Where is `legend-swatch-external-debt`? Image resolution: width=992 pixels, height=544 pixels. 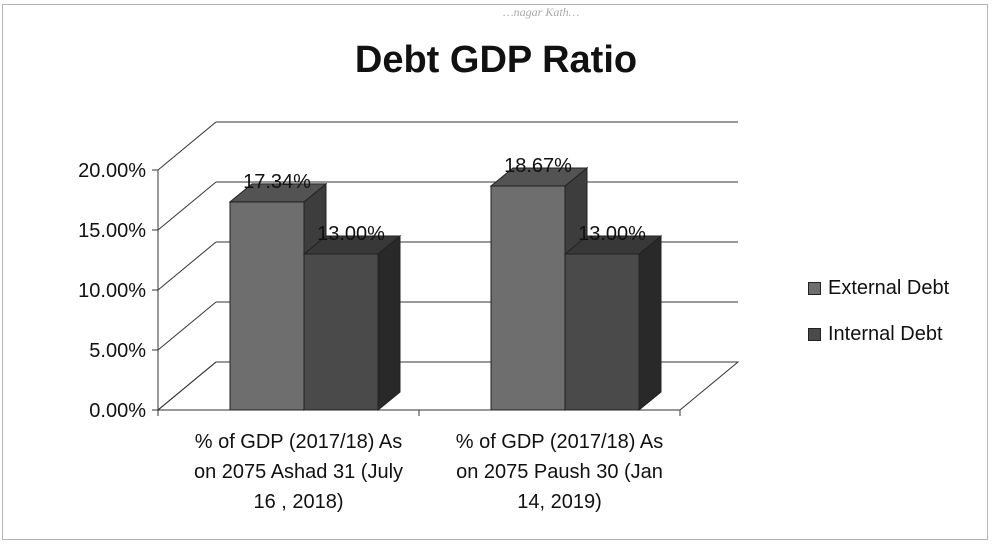
legend-swatch-external-debt is located at coordinates (814, 288).